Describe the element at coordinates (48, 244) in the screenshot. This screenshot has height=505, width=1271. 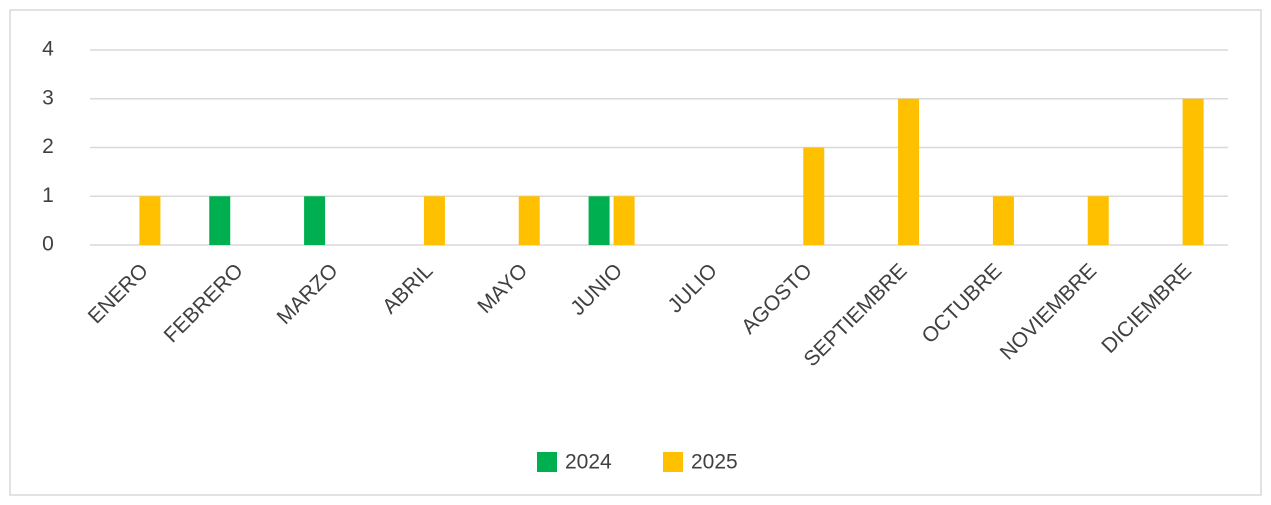
I see `y-tick-label: 0` at that location.